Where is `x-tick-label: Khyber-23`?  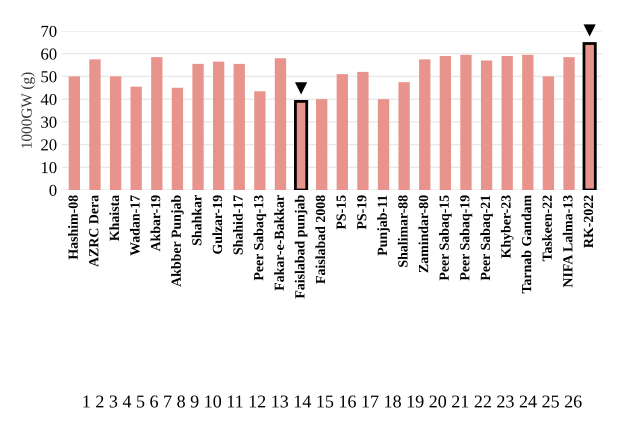 x-tick-label: Khyber-23 is located at coordinates (507, 226).